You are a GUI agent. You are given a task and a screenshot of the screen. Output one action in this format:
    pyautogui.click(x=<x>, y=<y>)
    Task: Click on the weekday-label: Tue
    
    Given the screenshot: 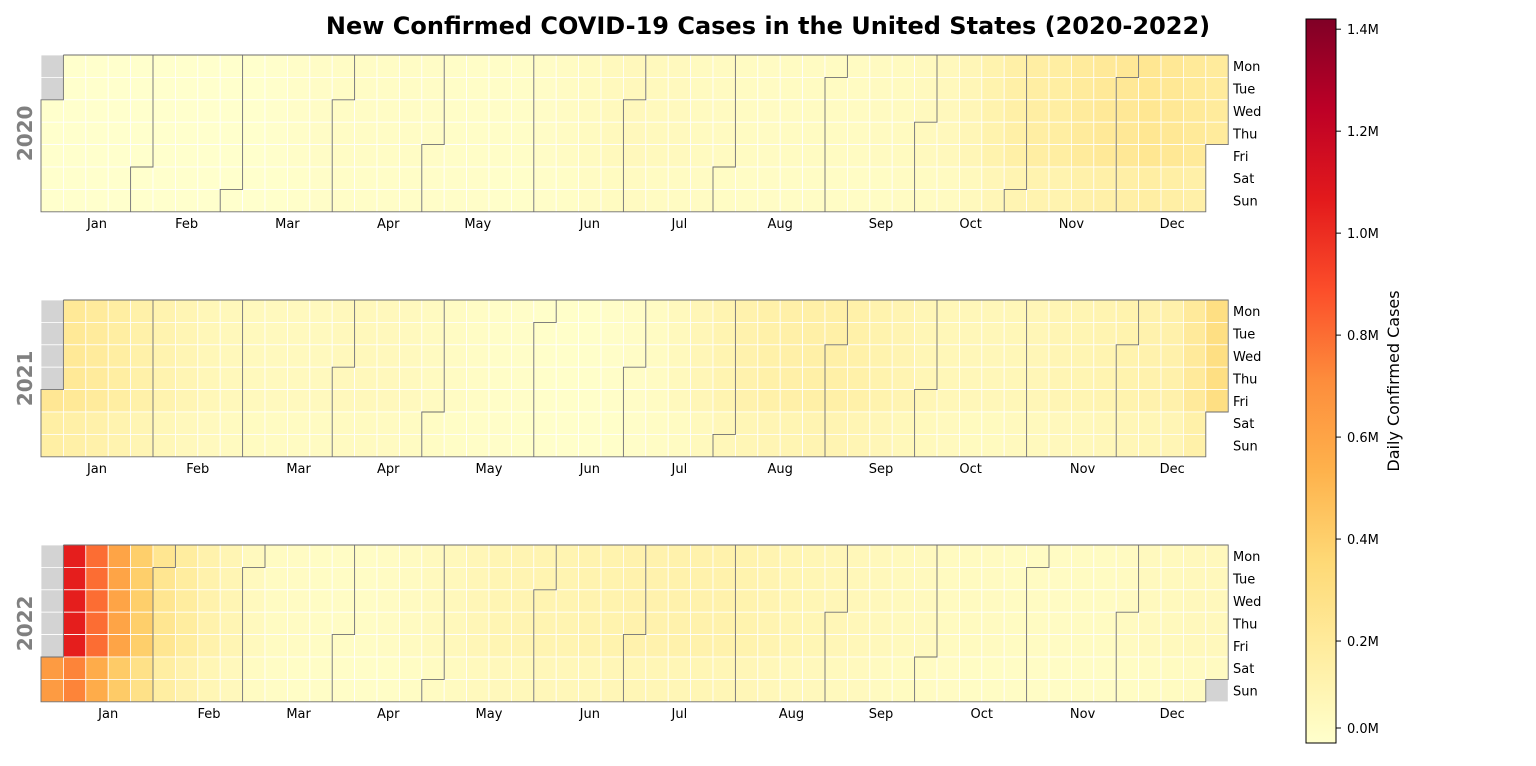 What is the action you would take?
    pyautogui.click(x=1243, y=580)
    